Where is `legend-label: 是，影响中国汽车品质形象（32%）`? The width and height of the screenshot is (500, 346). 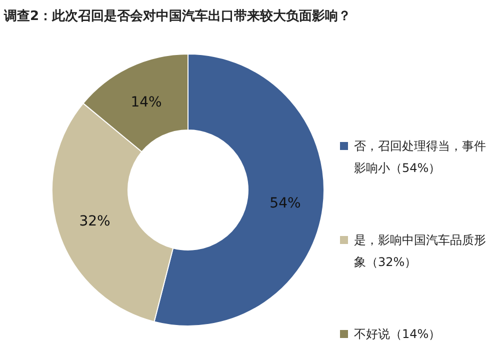
legend-label: 是，影响中国汽车品质形象（32%） is located at coordinates (420, 251).